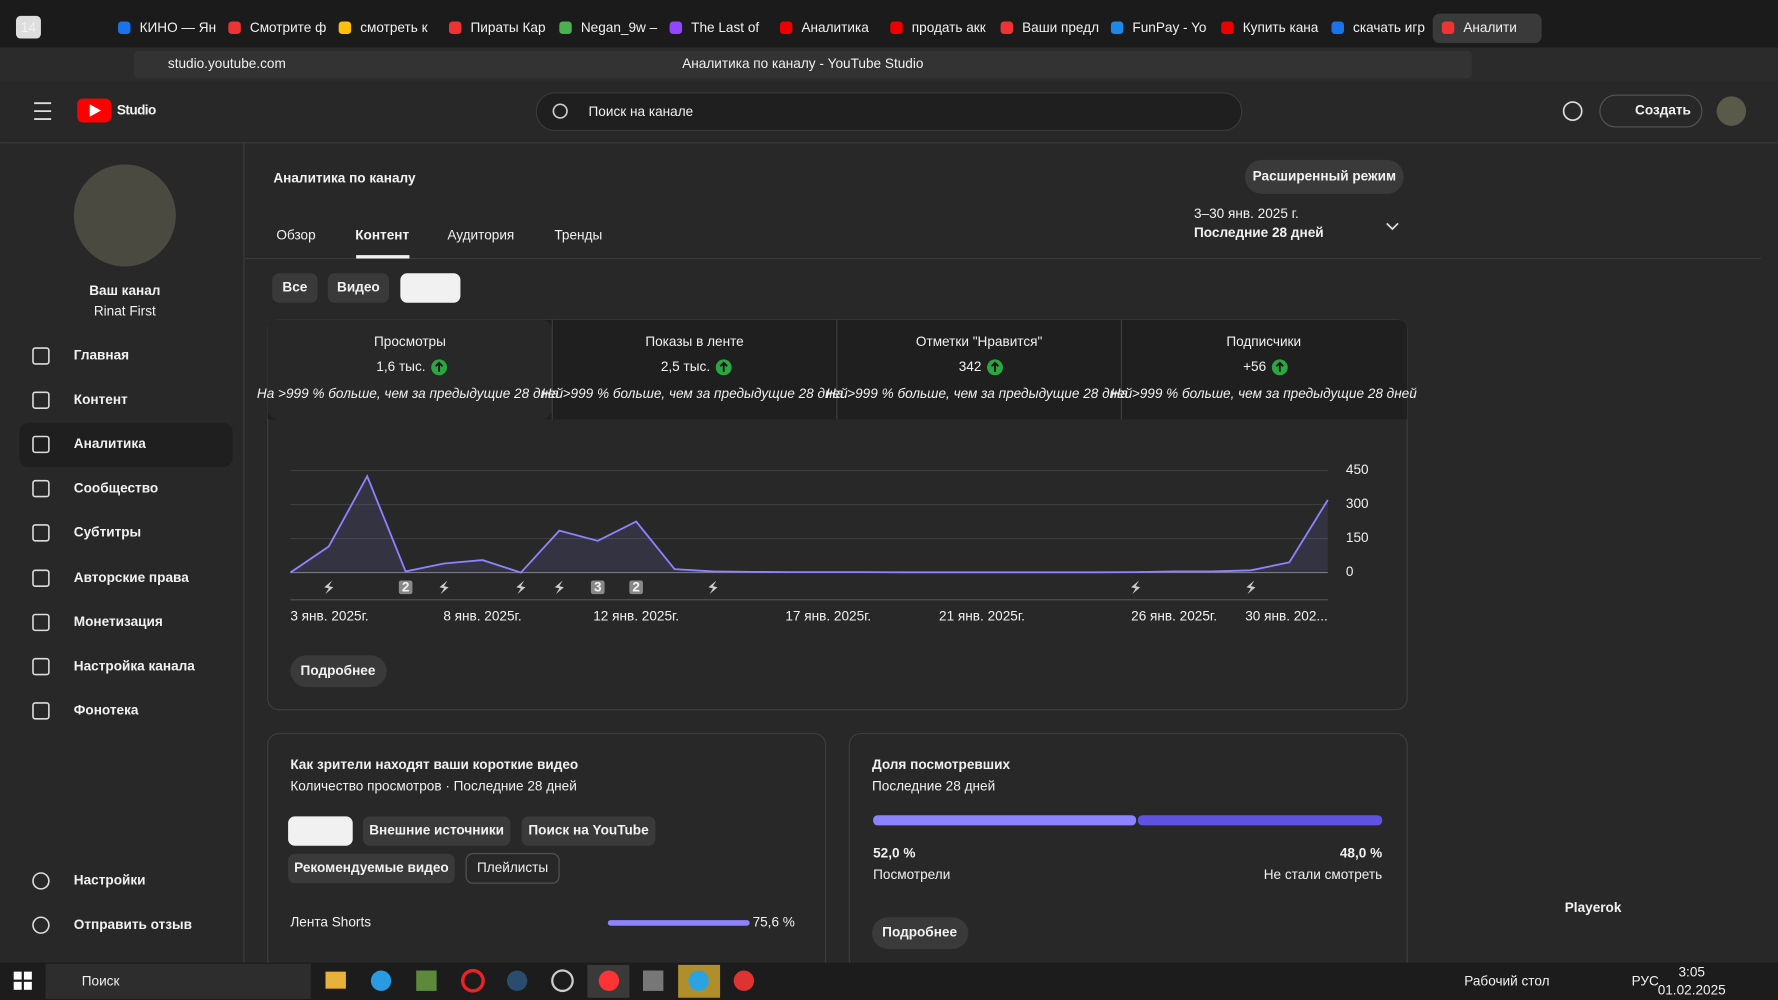 Image resolution: width=1778 pixels, height=1000 pixels. Describe the element at coordinates (894, 852) in the screenshot. I see `retention-value: 52,0 %` at that location.